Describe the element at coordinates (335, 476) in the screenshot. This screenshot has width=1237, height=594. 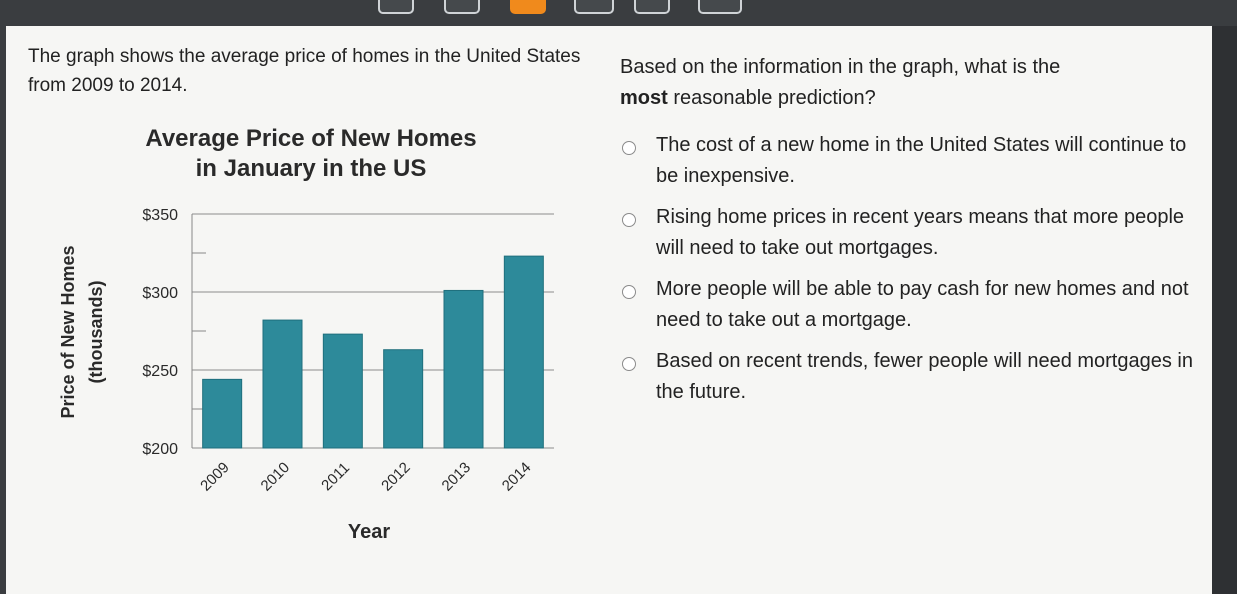
I see `x-tick-label: 2011` at that location.